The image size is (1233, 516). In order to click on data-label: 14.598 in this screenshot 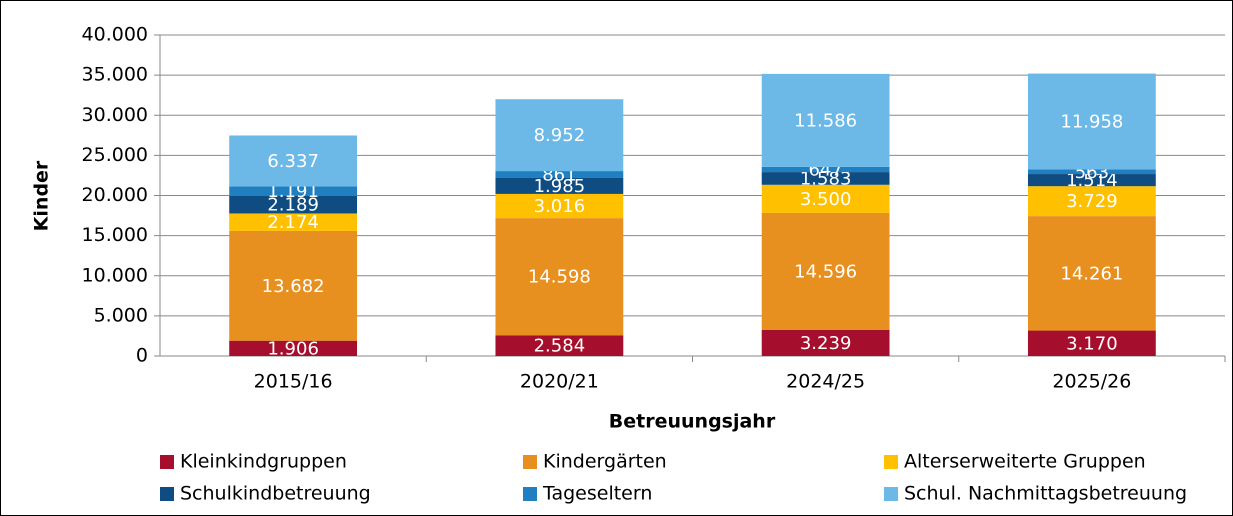, I will do `click(559, 277)`.